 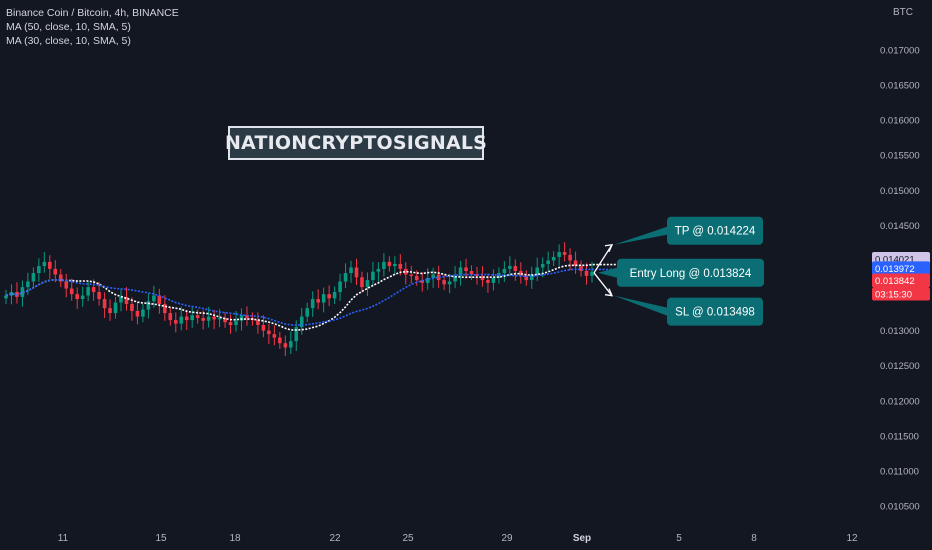 I want to click on entry-callout-label: Entry Long @ 0.013824, so click(x=691, y=274).